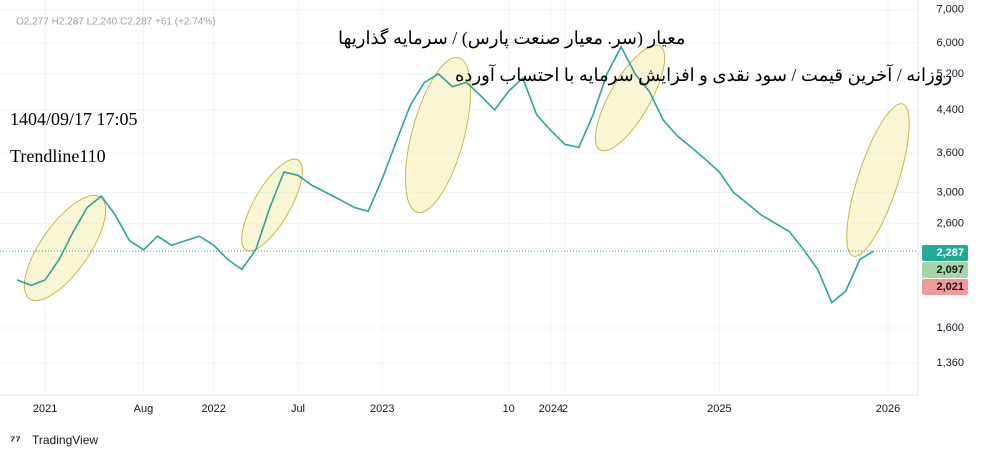 This screenshot has height=459, width=988. I want to click on y-tick-label: 4,400, so click(950, 110).